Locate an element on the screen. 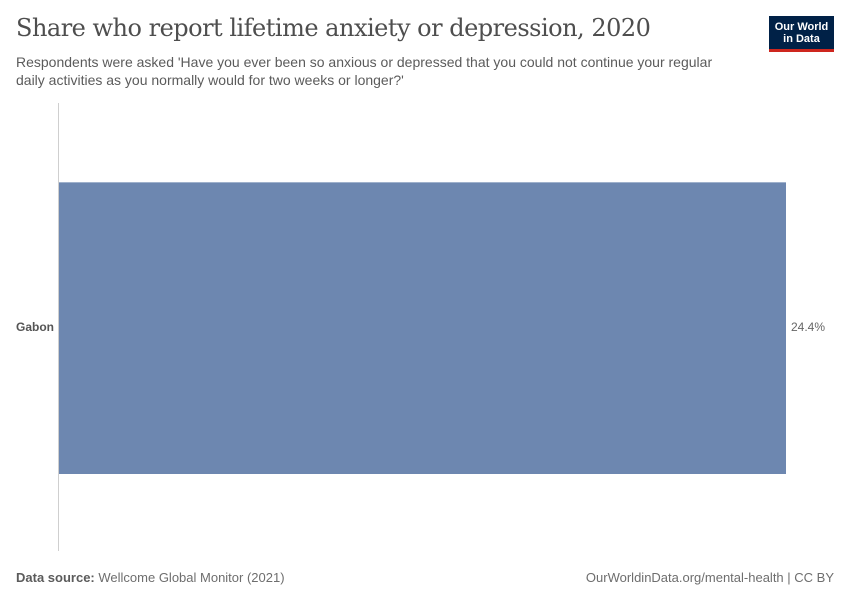 This screenshot has width=850, height=600. value-label: 24.4% is located at coordinates (808, 327).